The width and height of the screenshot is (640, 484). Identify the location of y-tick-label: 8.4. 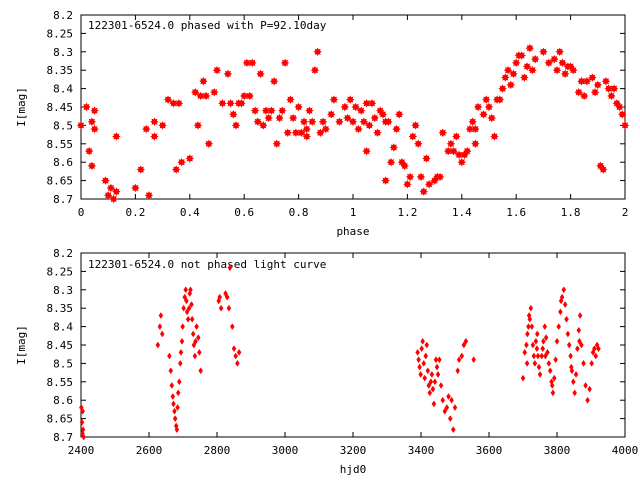
(63, 327).